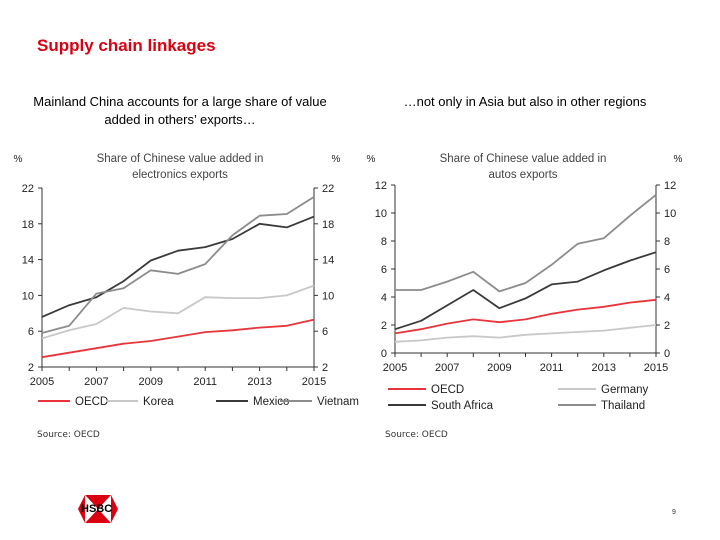 The image size is (720, 540). Describe the element at coordinates (623, 406) in the screenshot. I see `legend-label-thailand: Thailand` at that location.